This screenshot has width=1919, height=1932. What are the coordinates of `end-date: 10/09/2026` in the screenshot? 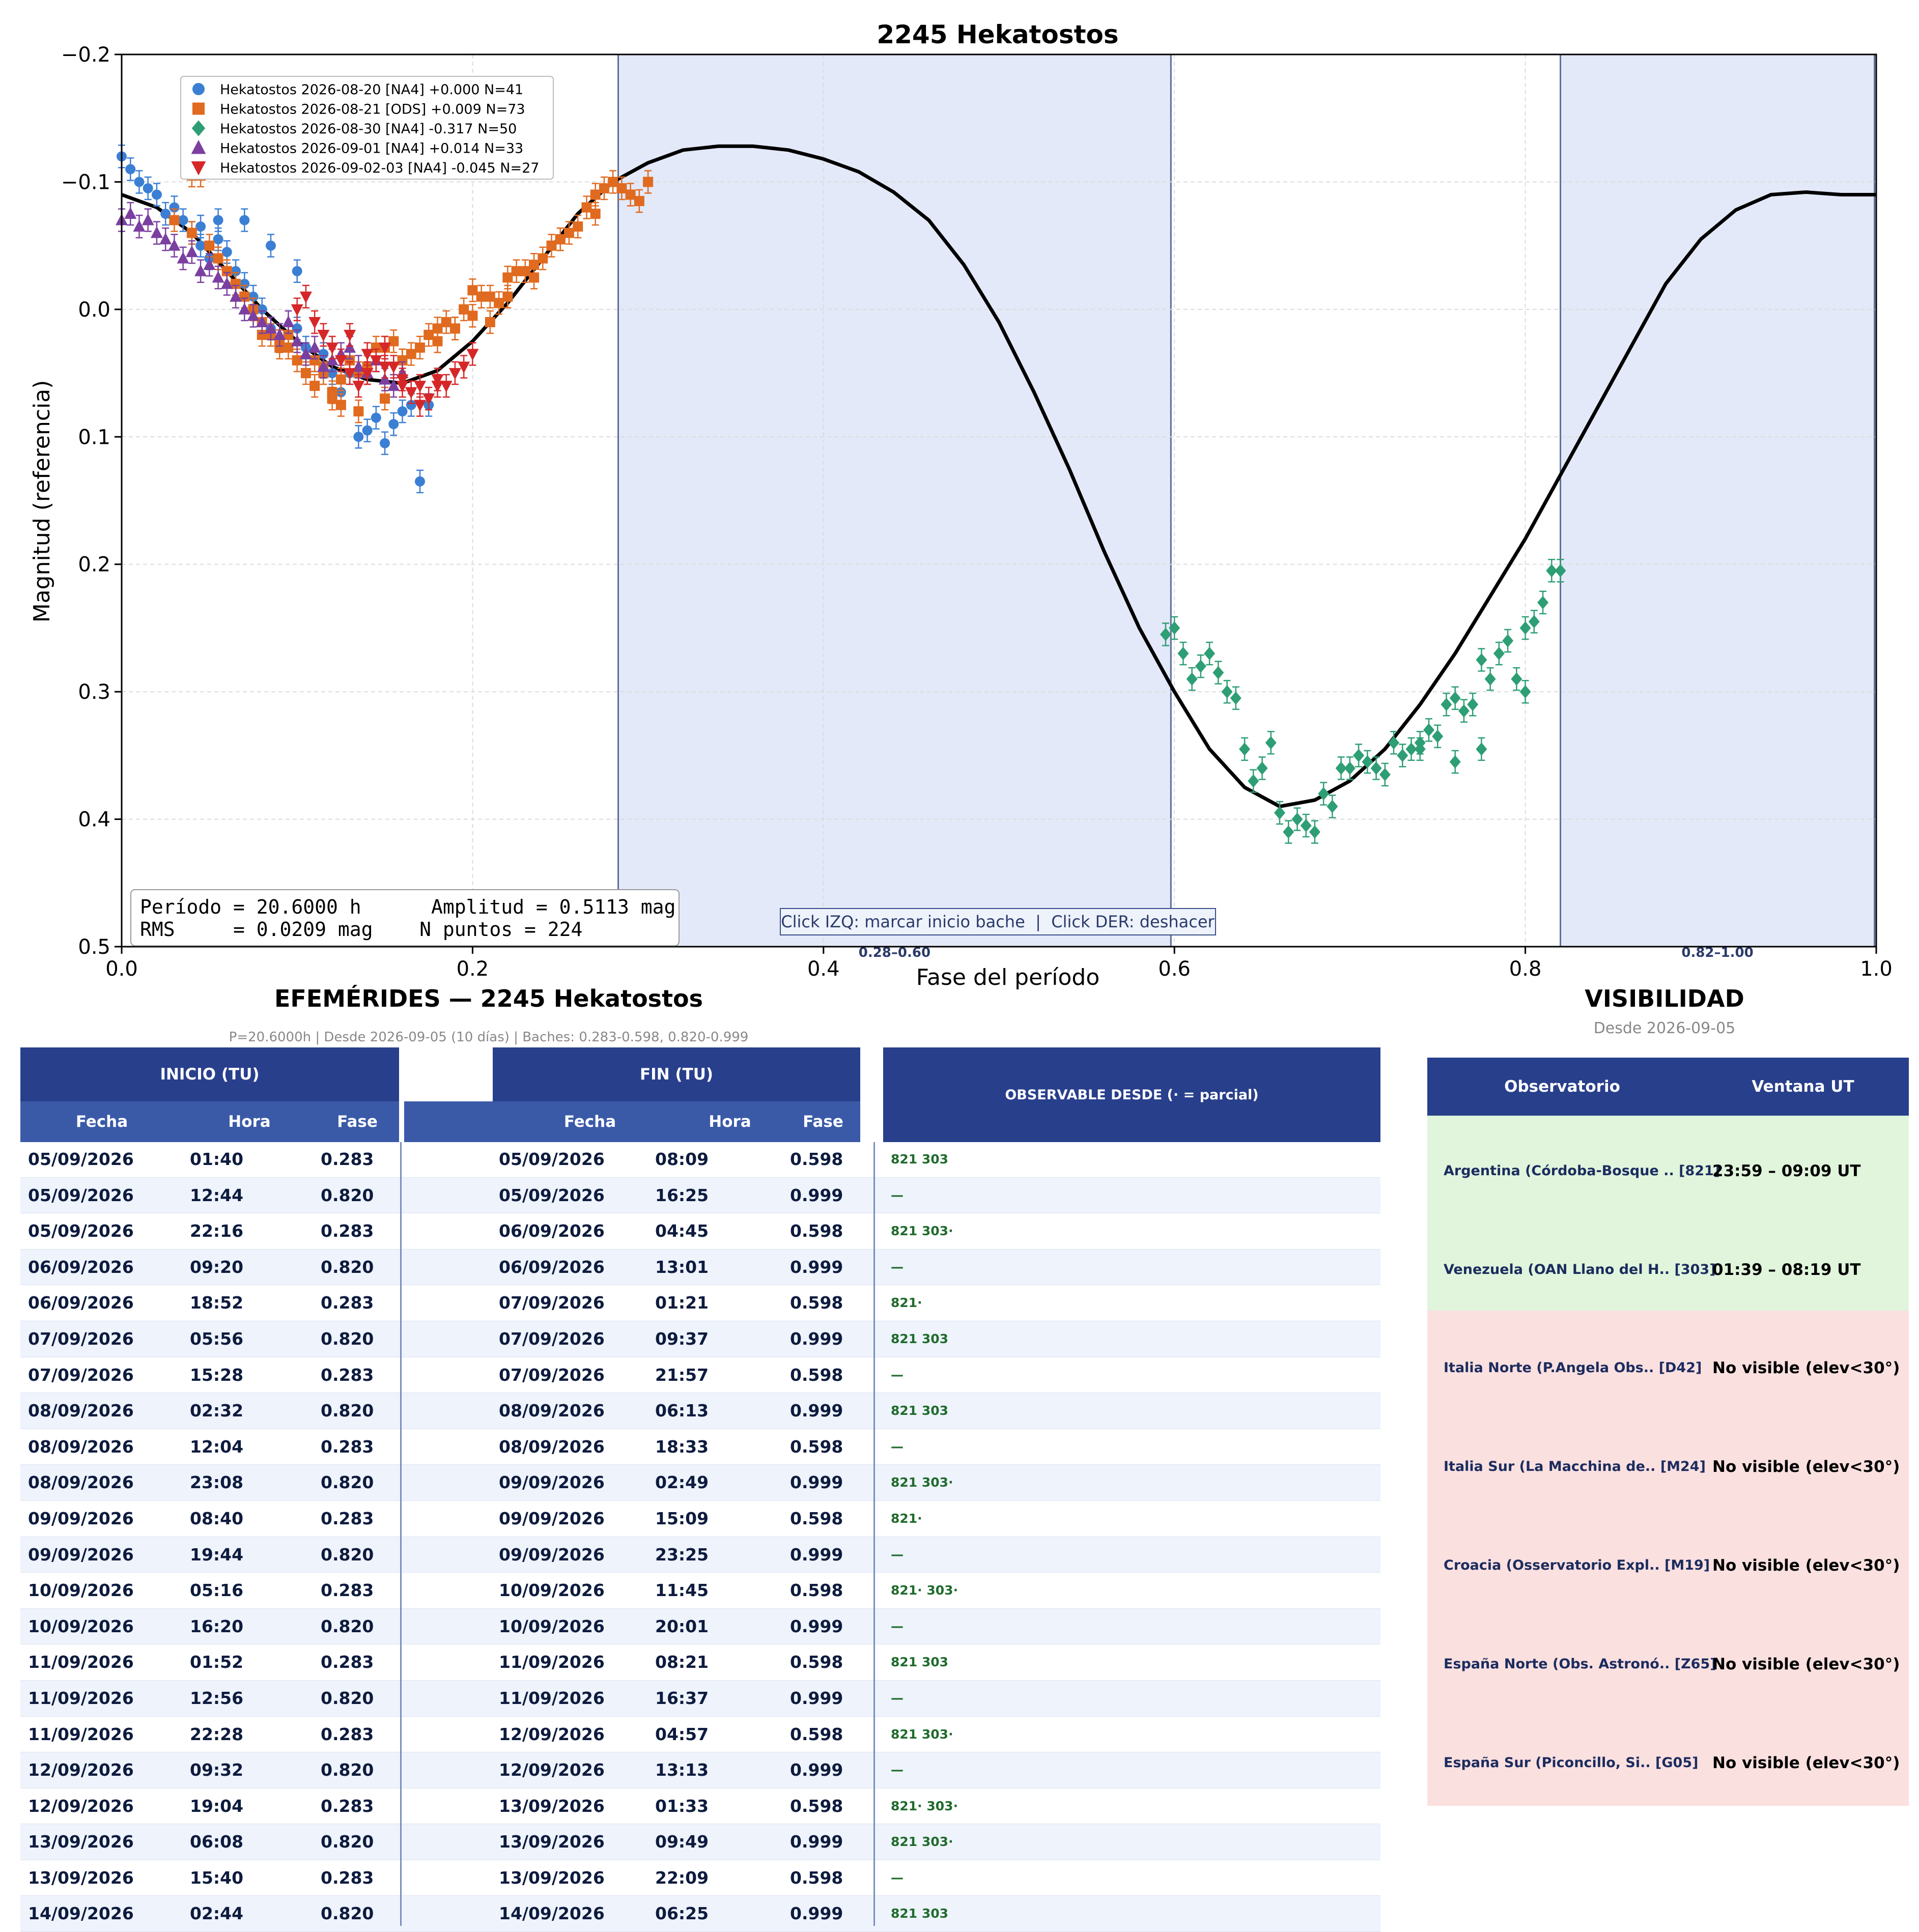 It's located at (552, 1626).